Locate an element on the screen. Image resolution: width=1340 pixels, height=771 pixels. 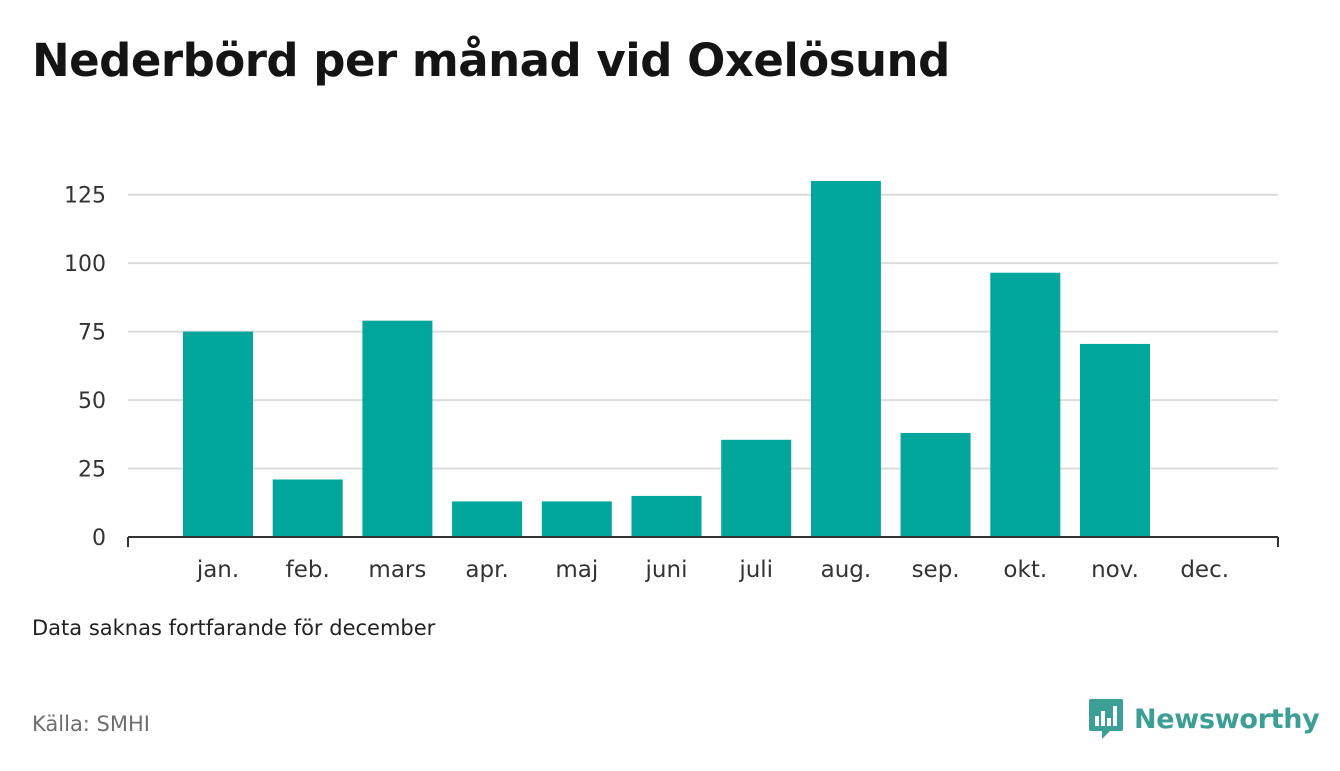
bar-apr is located at coordinates (487, 519).